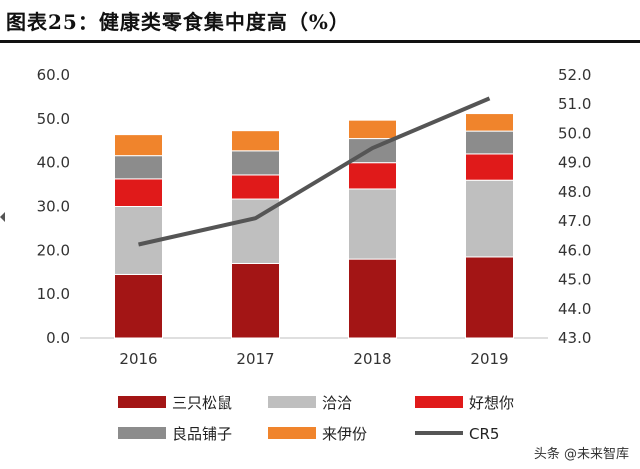 This screenshot has height=469, width=640. Describe the element at coordinates (53, 294) in the screenshot. I see `y-left-tick-label: 10.0` at that location.